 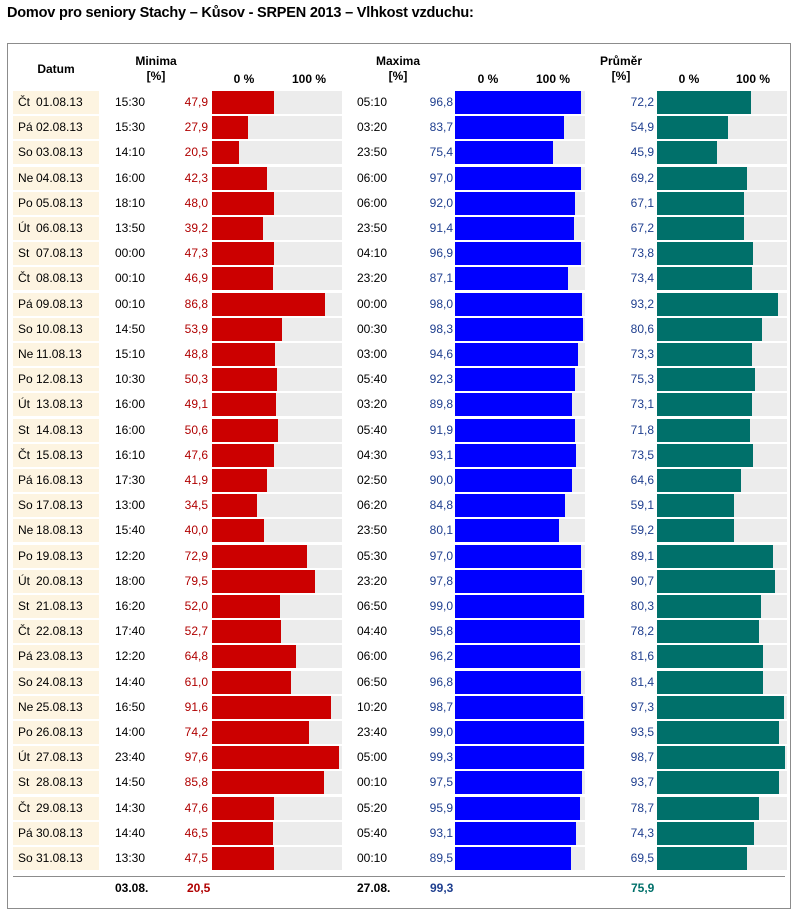 What do you see at coordinates (56, 833) in the screenshot?
I see `date-cell: Pá 30.08.13` at bounding box center [56, 833].